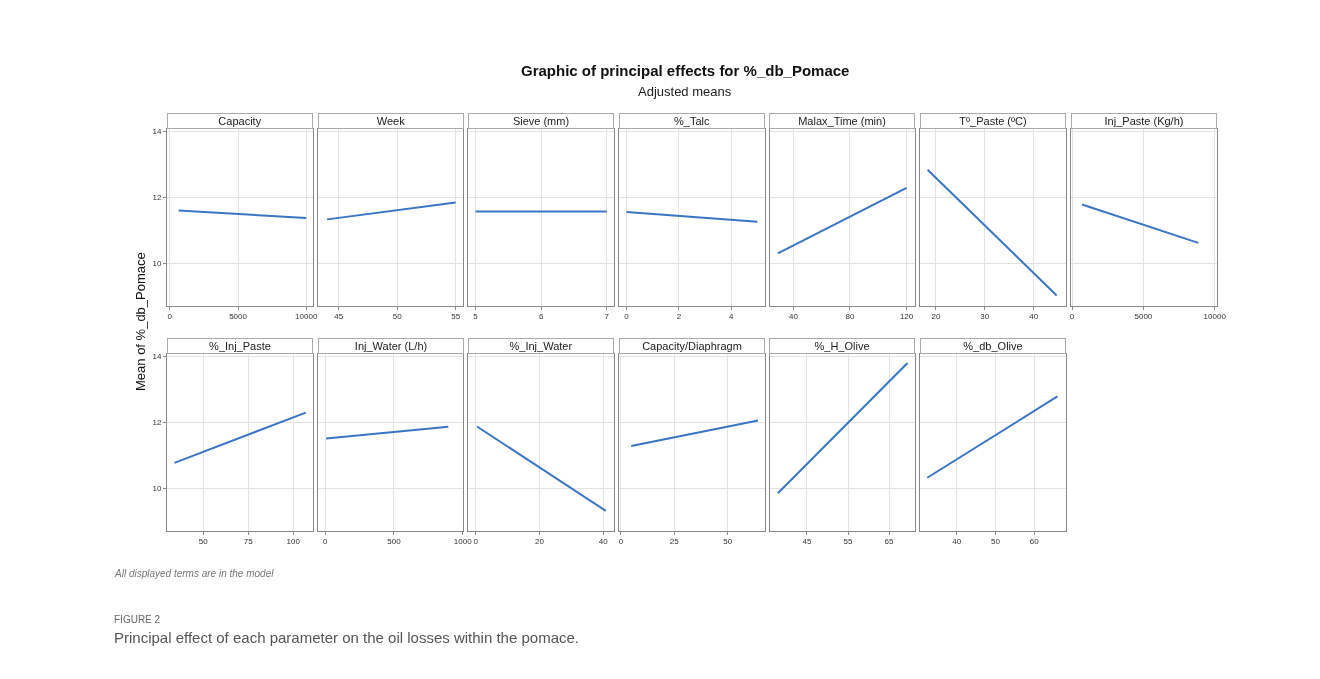 The image size is (1320, 679). I want to click on x-tick-label: 7, so click(607, 317).